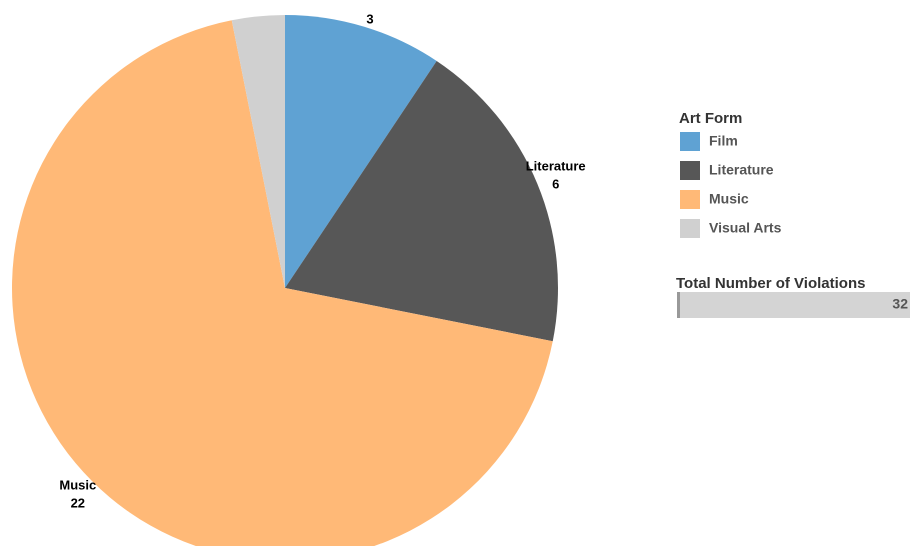  Describe the element at coordinates (556, 165) in the screenshot. I see `slice-label-name: Literature` at that location.